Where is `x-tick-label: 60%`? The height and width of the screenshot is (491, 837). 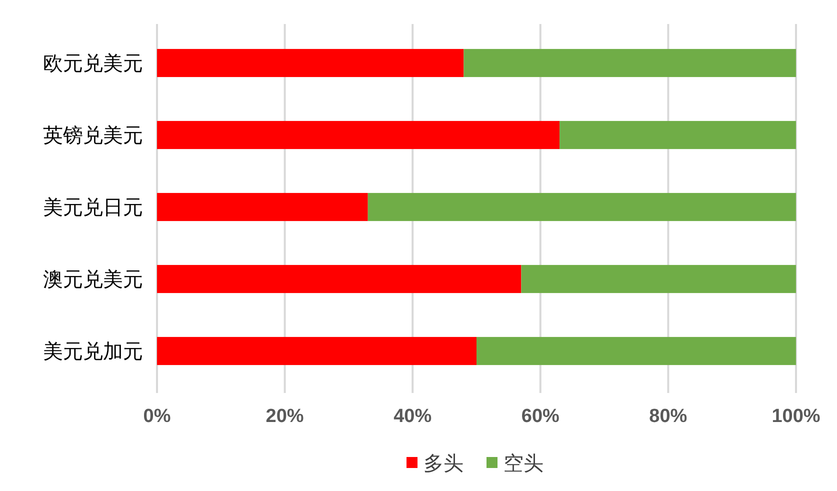
x-tick-label: 60% is located at coordinates (540, 416).